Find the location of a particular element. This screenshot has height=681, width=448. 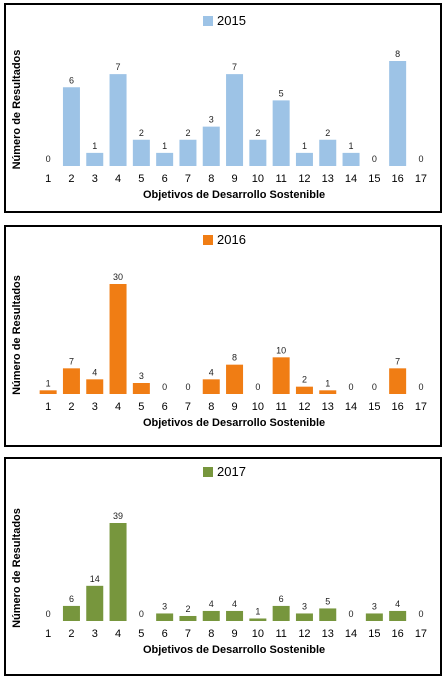

value-label-10: 0 is located at coordinates (257, 387).